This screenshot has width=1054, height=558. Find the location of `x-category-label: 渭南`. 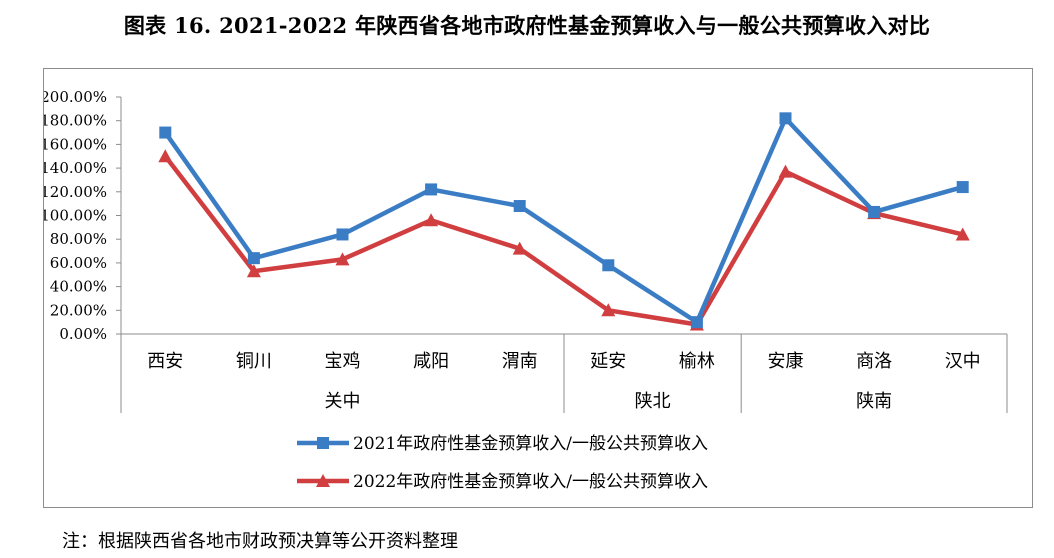

x-category-label: 渭南 is located at coordinates (520, 361).